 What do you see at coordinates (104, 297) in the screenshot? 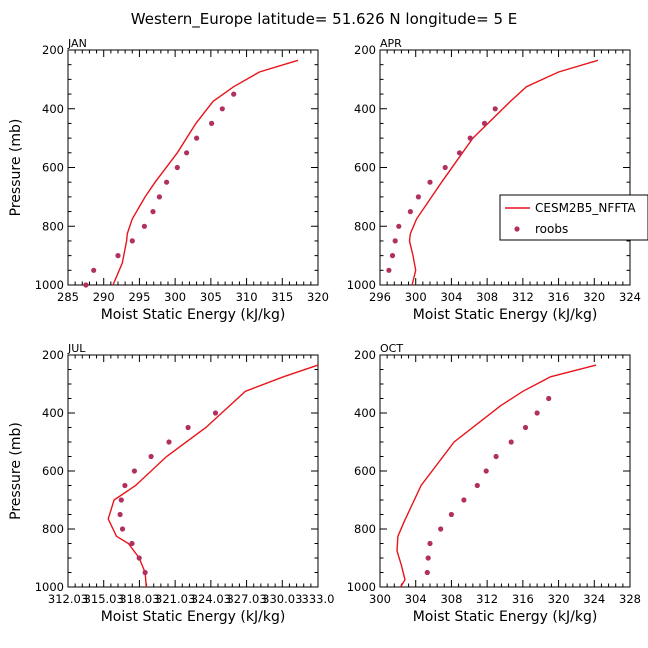
I see `x-tick-label: 290` at bounding box center [104, 297].